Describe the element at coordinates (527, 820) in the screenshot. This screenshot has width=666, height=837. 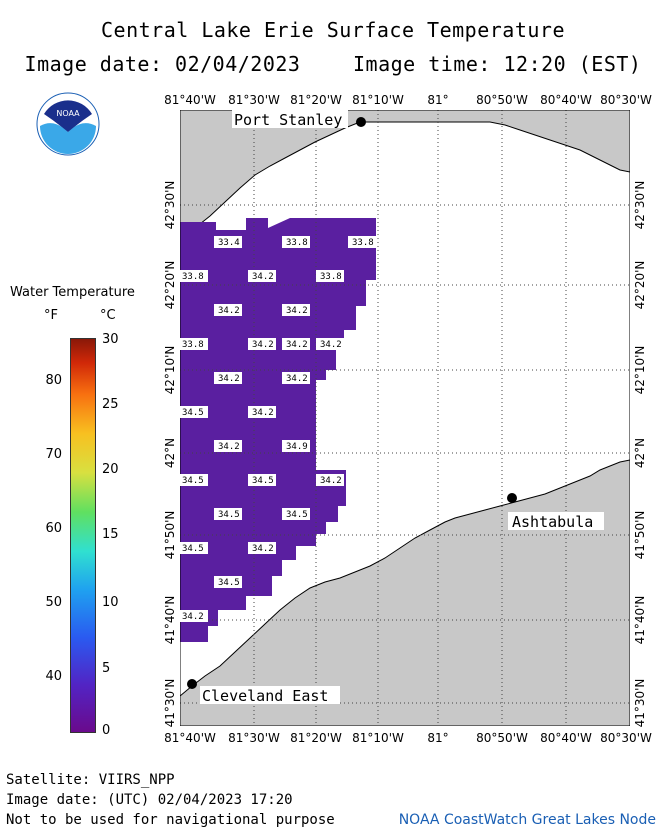
I see `credit-link: NOAA CoastWatch Great Lakes Node` at that location.